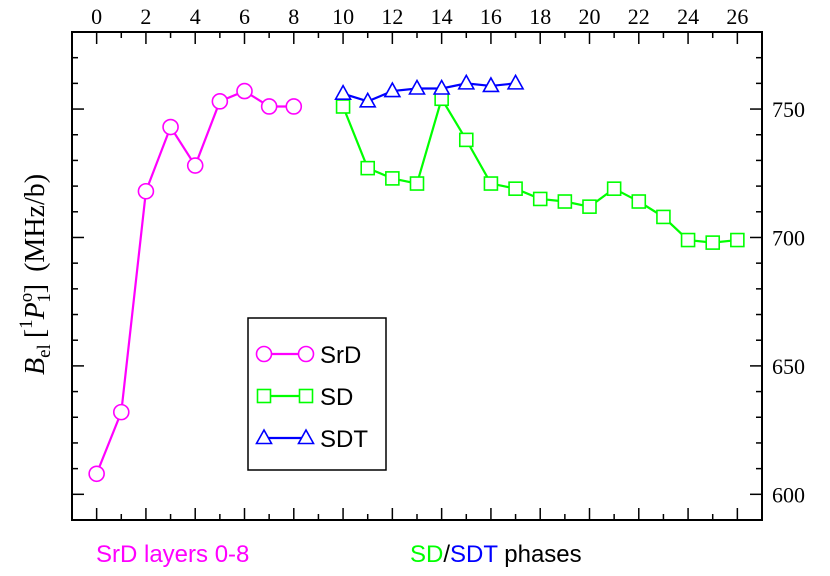 The height and width of the screenshot is (576, 830). Describe the element at coordinates (96, 16) in the screenshot. I see `x-tick-label: 0` at that location.